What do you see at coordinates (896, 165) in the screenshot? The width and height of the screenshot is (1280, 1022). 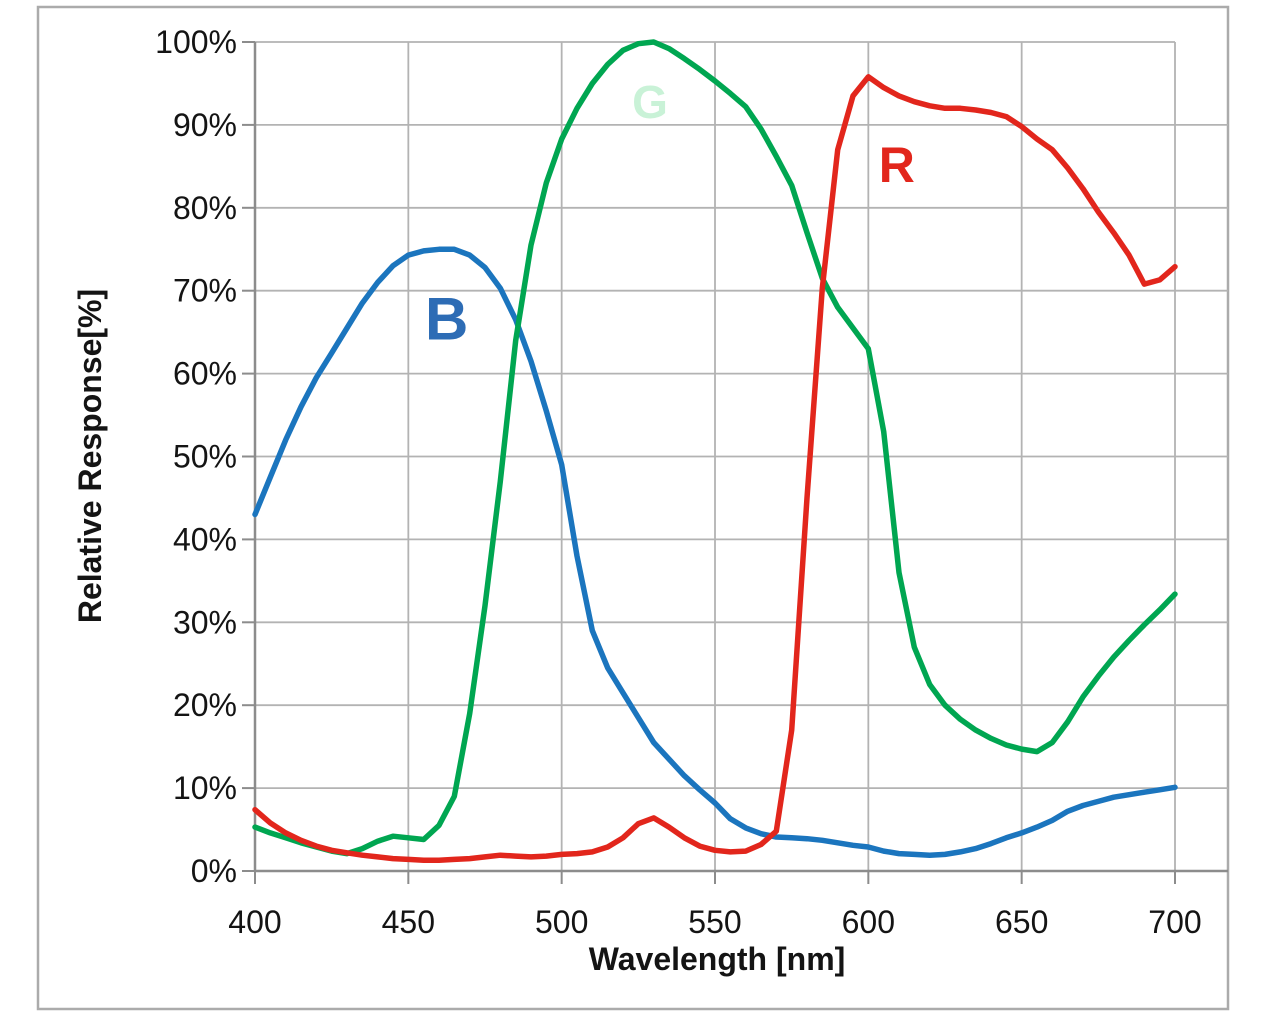 I see `series-label-red: R` at bounding box center [896, 165].